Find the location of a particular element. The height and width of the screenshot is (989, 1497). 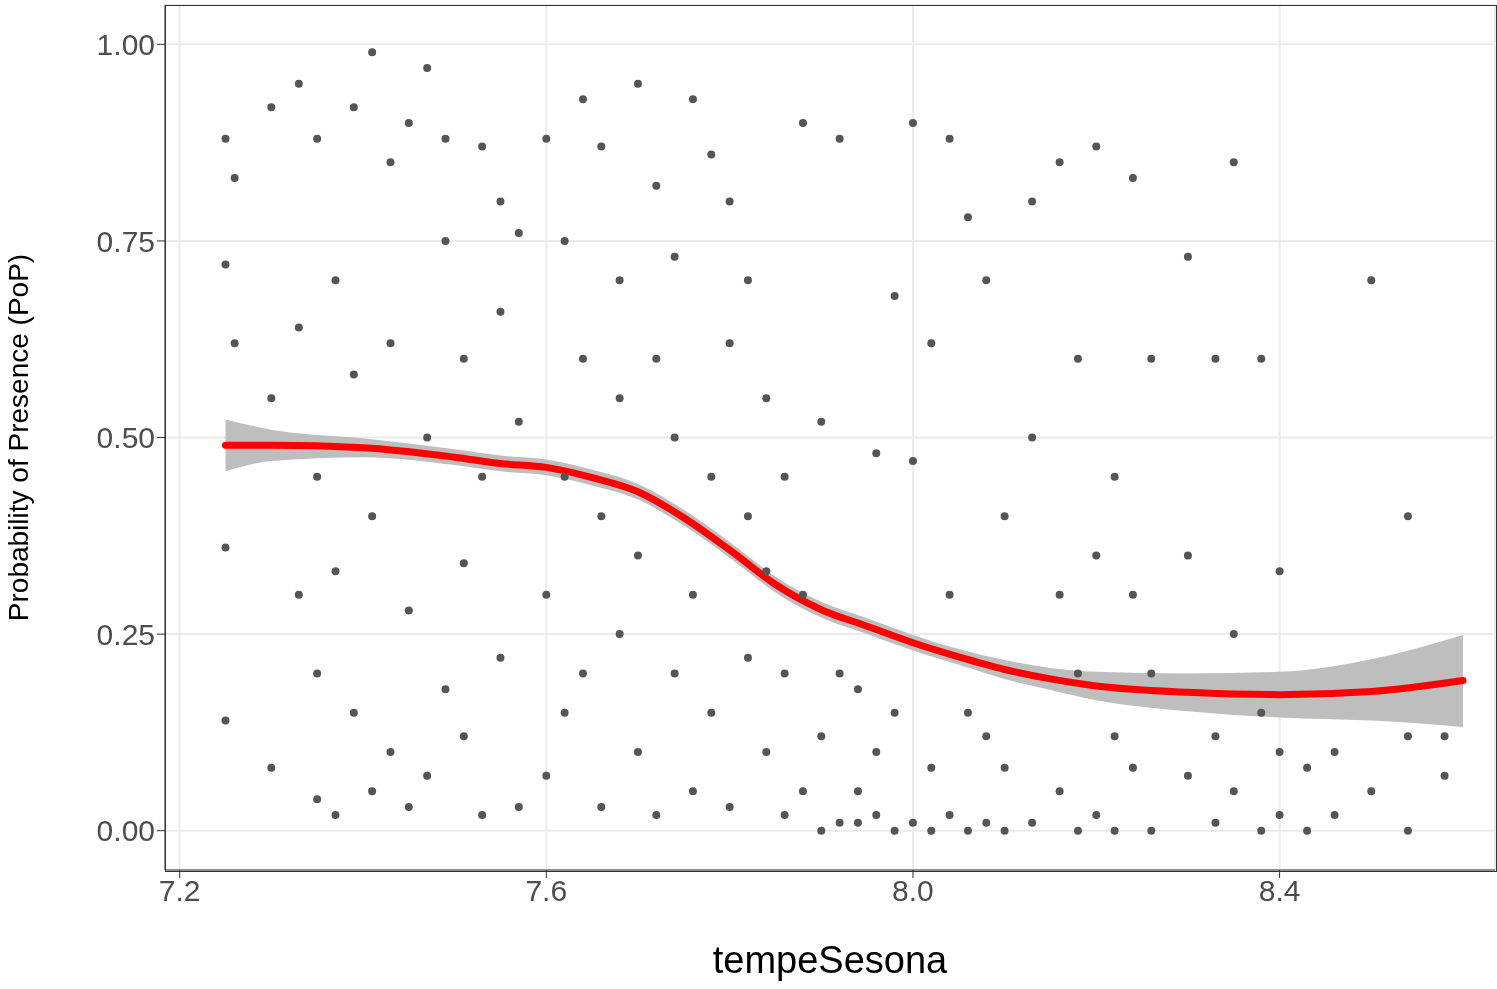

x-axis-title: tempeSesona is located at coordinates (830, 960).